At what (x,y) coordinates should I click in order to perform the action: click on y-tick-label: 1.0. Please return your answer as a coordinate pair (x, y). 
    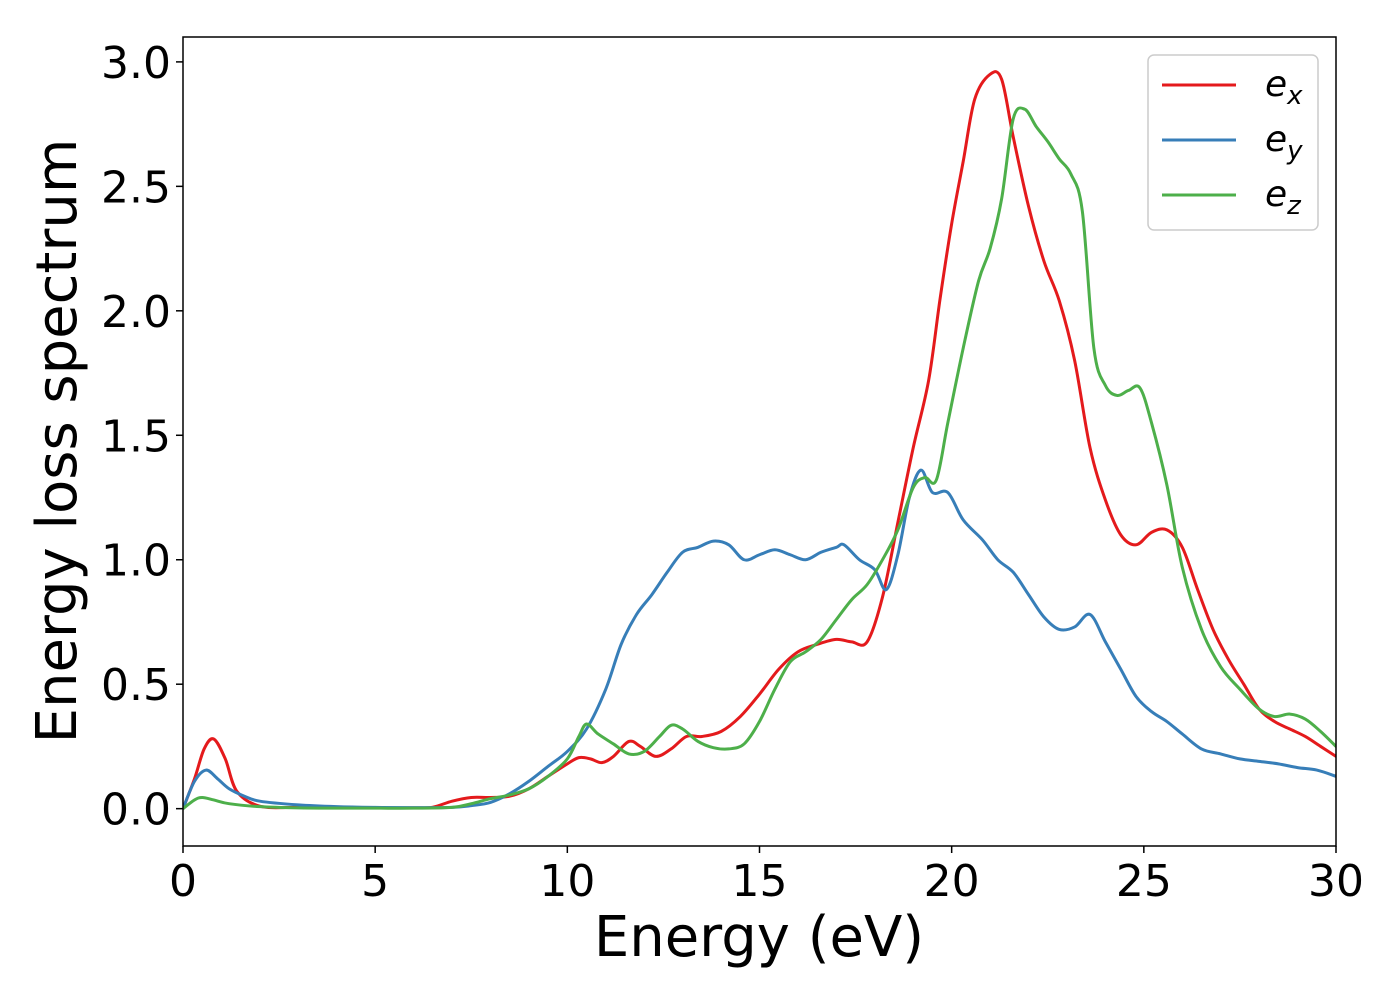
    Looking at the image, I should click on (136, 561).